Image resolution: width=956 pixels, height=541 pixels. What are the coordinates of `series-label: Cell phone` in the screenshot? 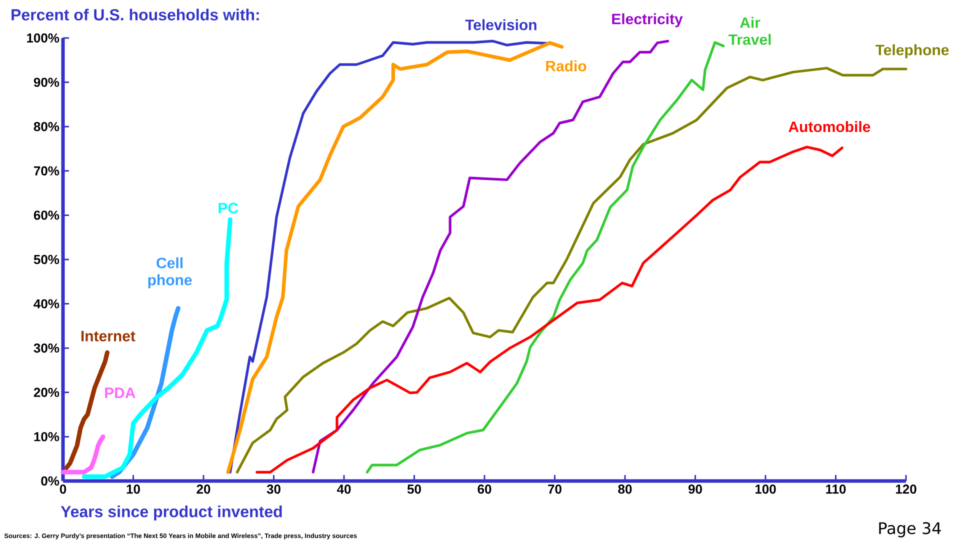 It's located at (170, 272).